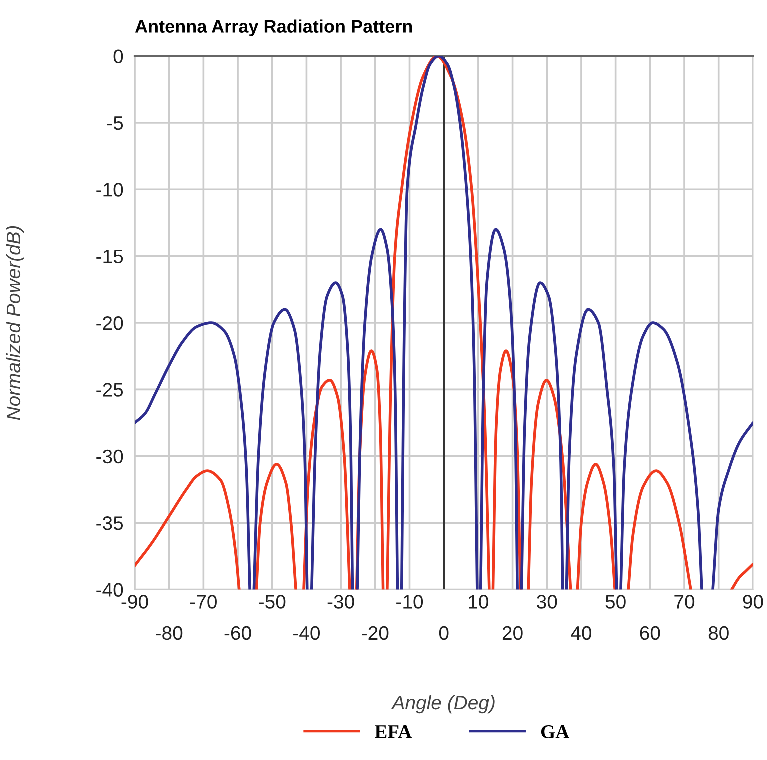  What do you see at coordinates (581, 633) in the screenshot?
I see `x2-tick-label: 40` at bounding box center [581, 633].